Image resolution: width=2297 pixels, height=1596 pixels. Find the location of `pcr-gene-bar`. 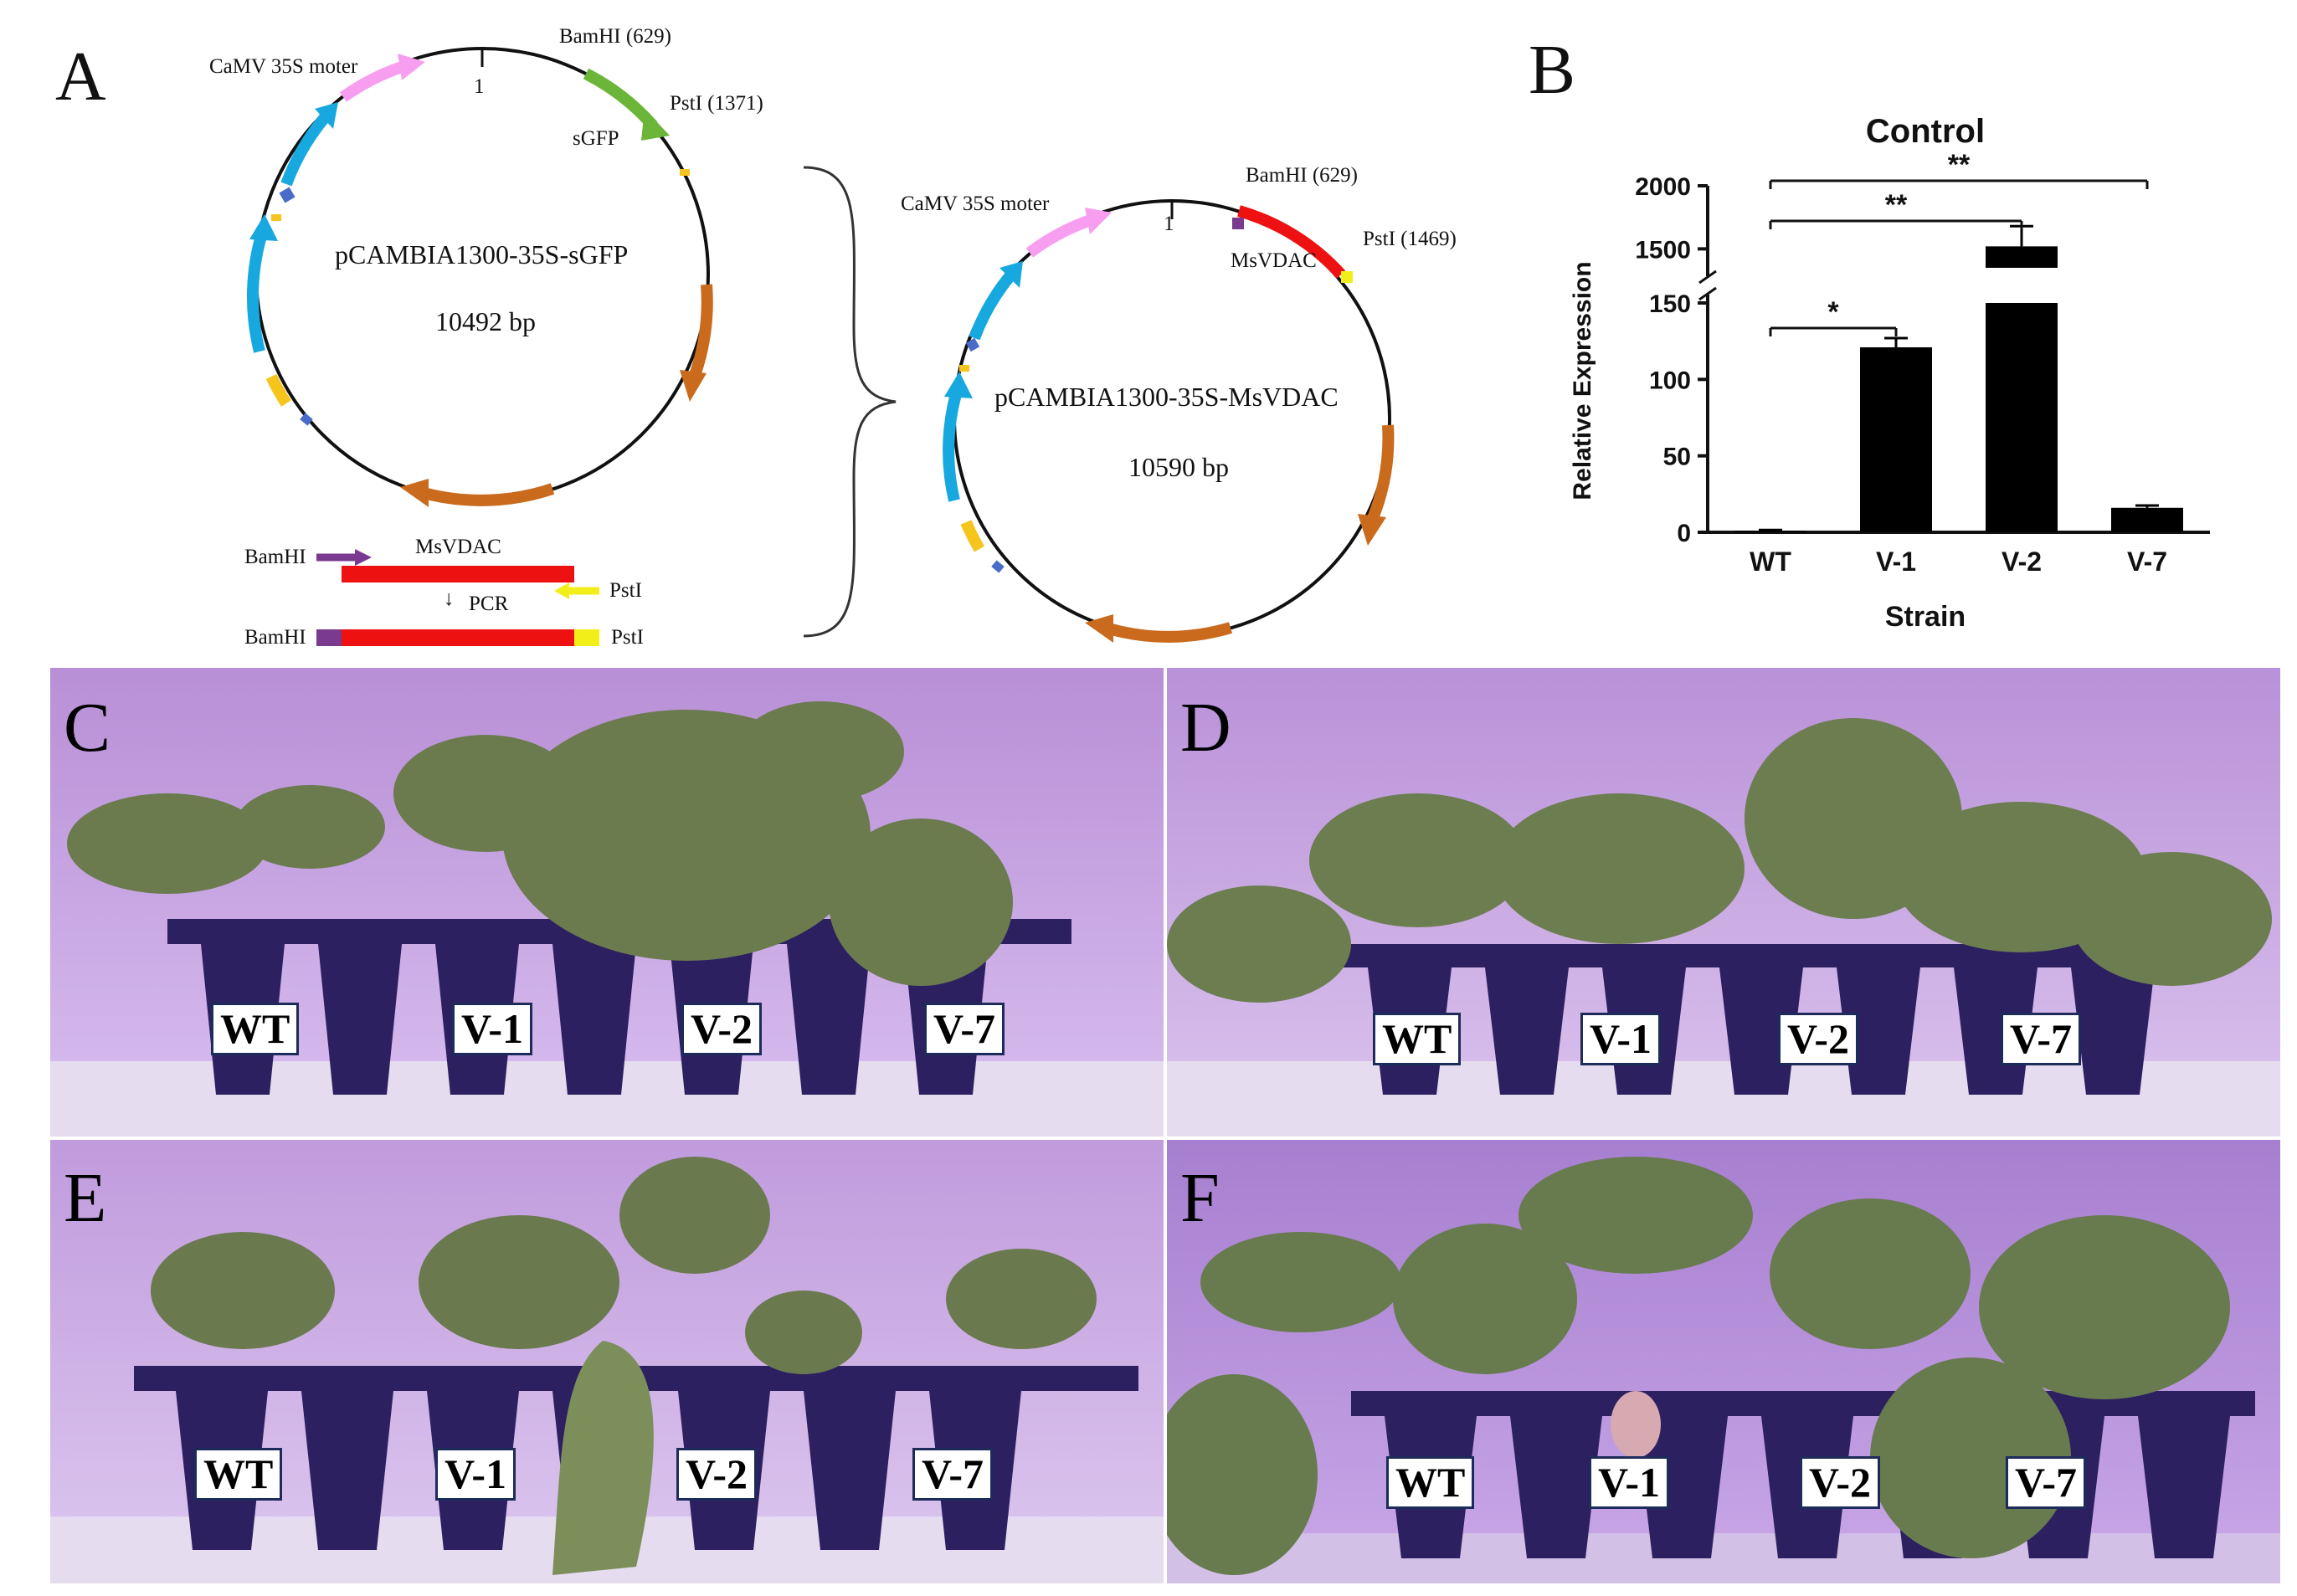

pcr-gene-bar is located at coordinates (458, 574).